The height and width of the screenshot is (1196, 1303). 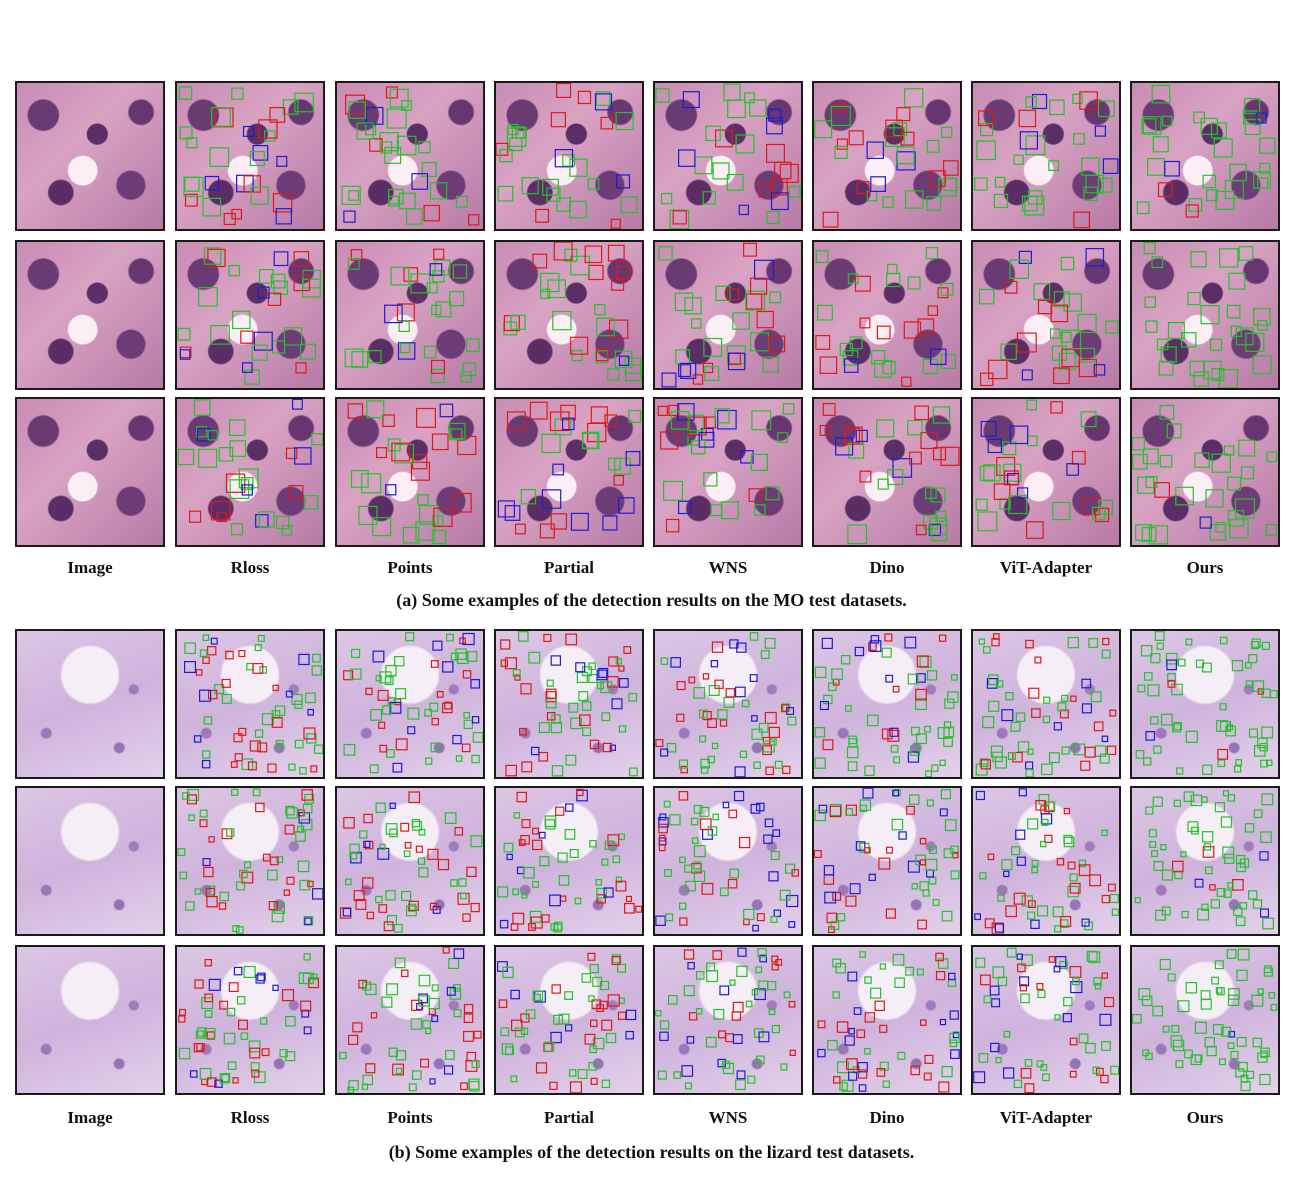 What do you see at coordinates (410, 472) in the screenshot?
I see `result-tile-panel_a-row3-points` at bounding box center [410, 472].